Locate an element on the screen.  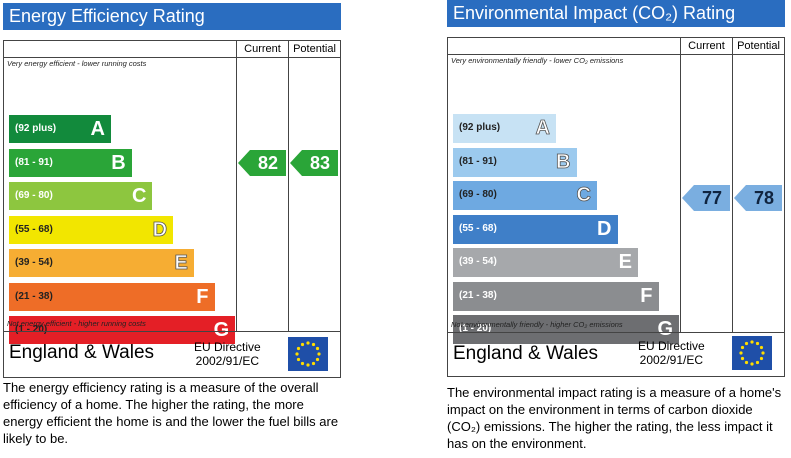
potential-rating-arrow: 78 is located at coordinates (758, 198).